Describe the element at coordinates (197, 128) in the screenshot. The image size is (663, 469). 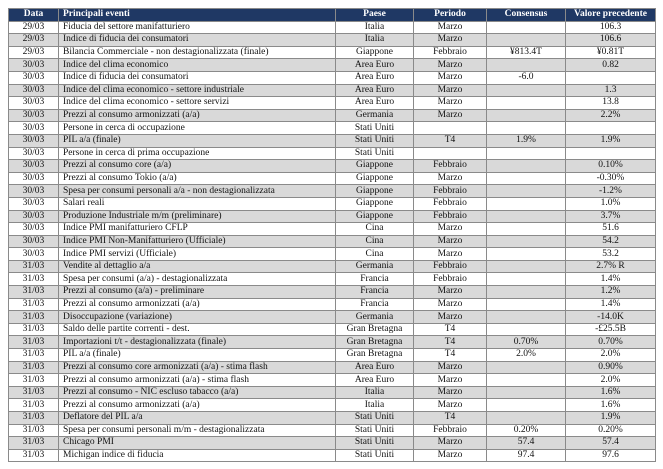
I see `table-cell: Persone in cerca di occupazione` at that location.